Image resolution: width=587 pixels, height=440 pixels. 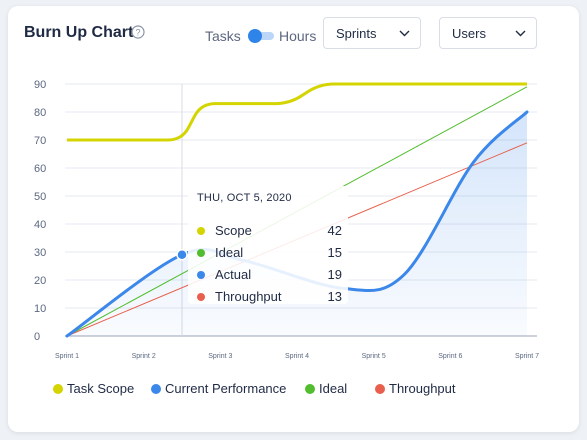 I want to click on hover-point-marker, so click(x=182, y=255).